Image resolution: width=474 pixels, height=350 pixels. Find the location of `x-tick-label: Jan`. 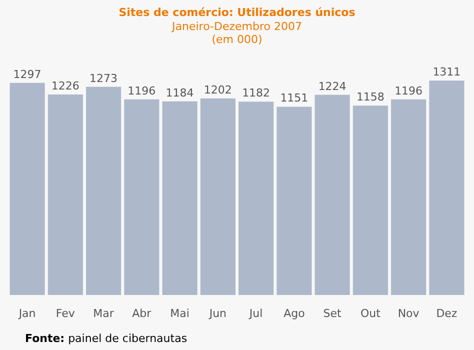

x-tick-label: Jan is located at coordinates (27, 313).